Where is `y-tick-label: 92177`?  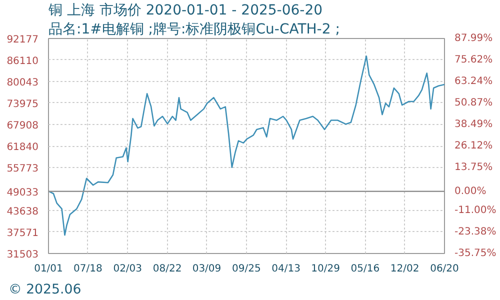
y-tick-label: 92177 is located at coordinates (22, 40).